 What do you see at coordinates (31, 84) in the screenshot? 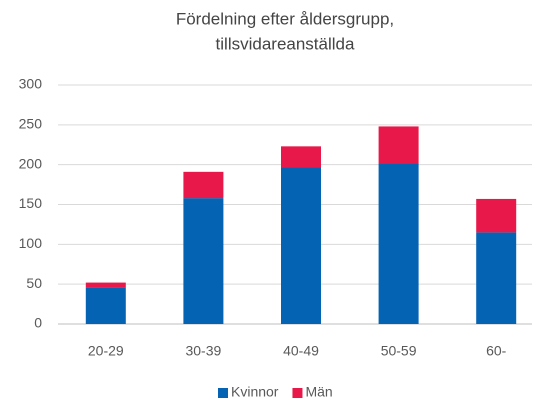
I see `y-tick-label: 300` at bounding box center [31, 84].